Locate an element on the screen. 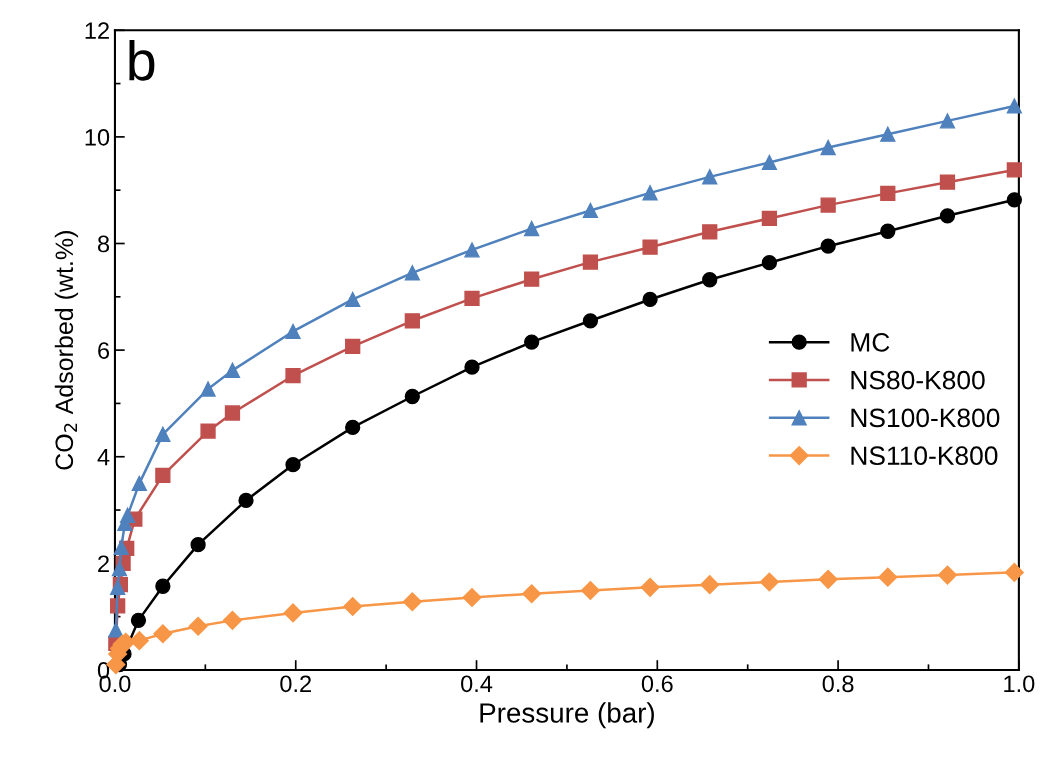 This screenshot has width=1045, height=757. x-tick-label: 0.6 is located at coordinates (657, 684).